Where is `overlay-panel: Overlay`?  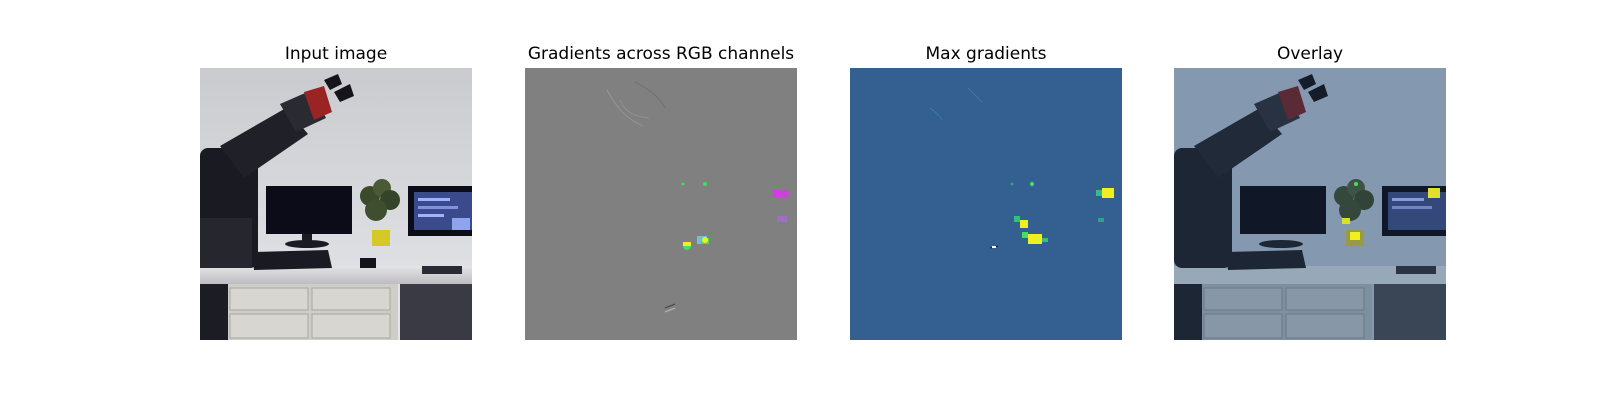
overlay-panel: Overlay is located at coordinates (1310, 190).